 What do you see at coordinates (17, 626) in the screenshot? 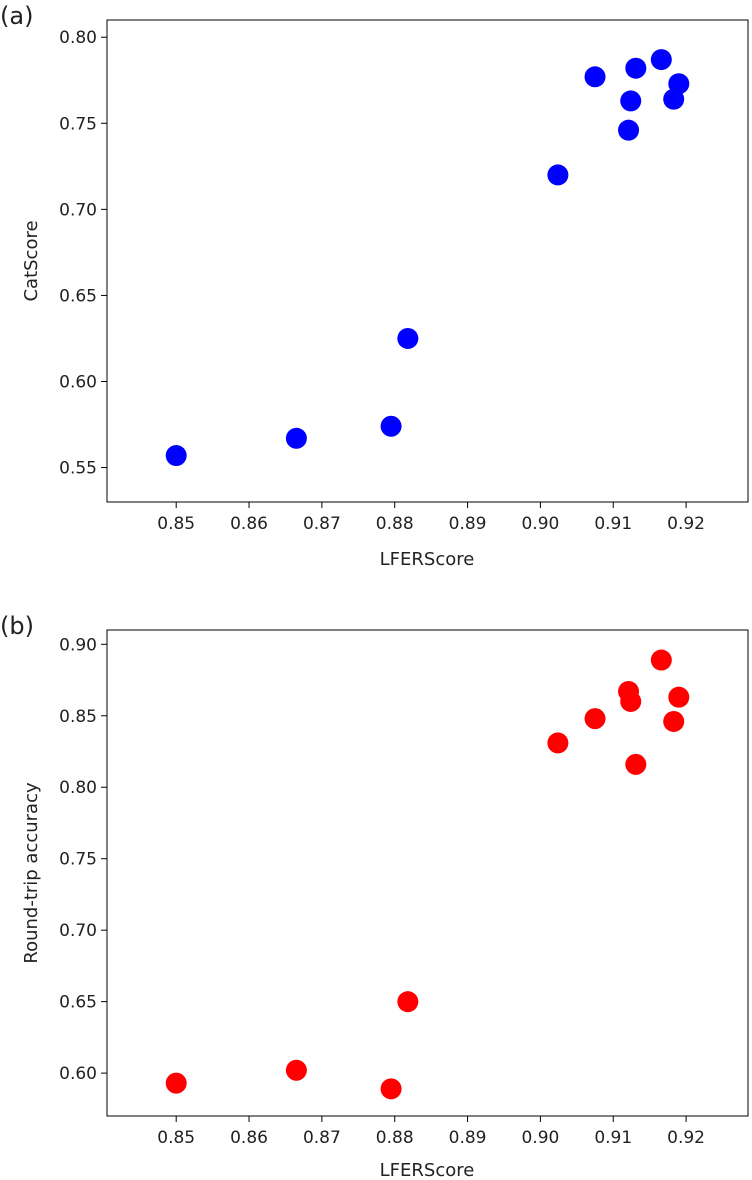
I see `panel-label-b: (b)` at bounding box center [17, 626].